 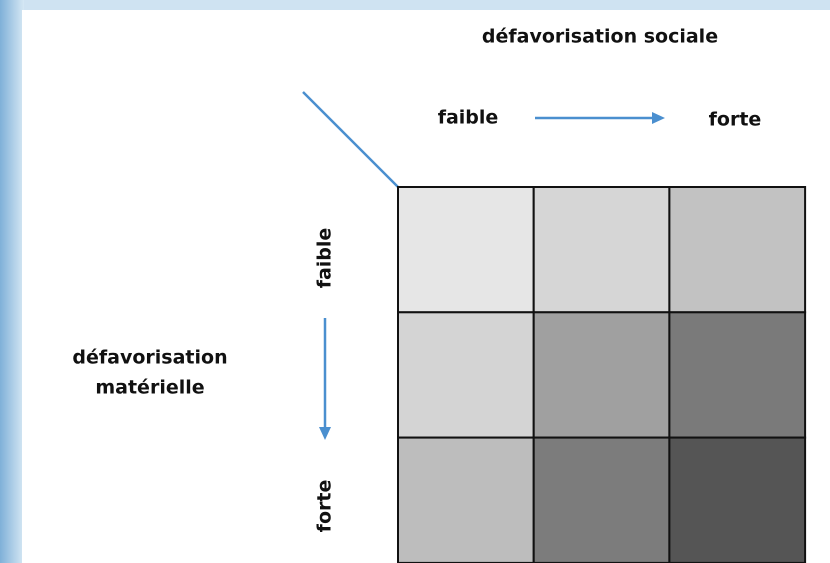 What do you see at coordinates (735, 120) in the screenshot?
I see `column-high: forte` at bounding box center [735, 120].